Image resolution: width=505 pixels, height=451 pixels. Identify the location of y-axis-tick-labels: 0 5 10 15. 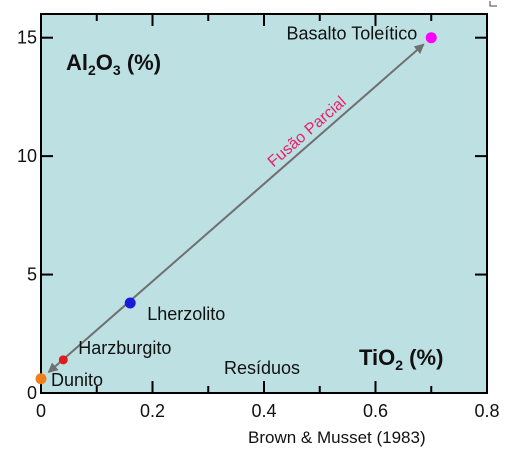
(27, 215).